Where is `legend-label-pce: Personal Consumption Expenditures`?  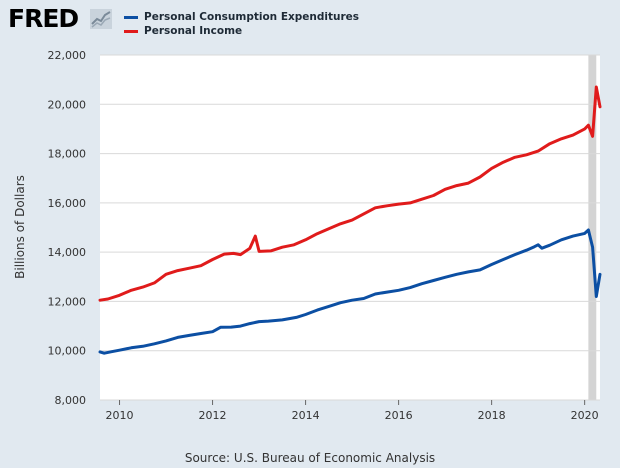 legend-label-pce: Personal Consumption Expenditures is located at coordinates (252, 17).